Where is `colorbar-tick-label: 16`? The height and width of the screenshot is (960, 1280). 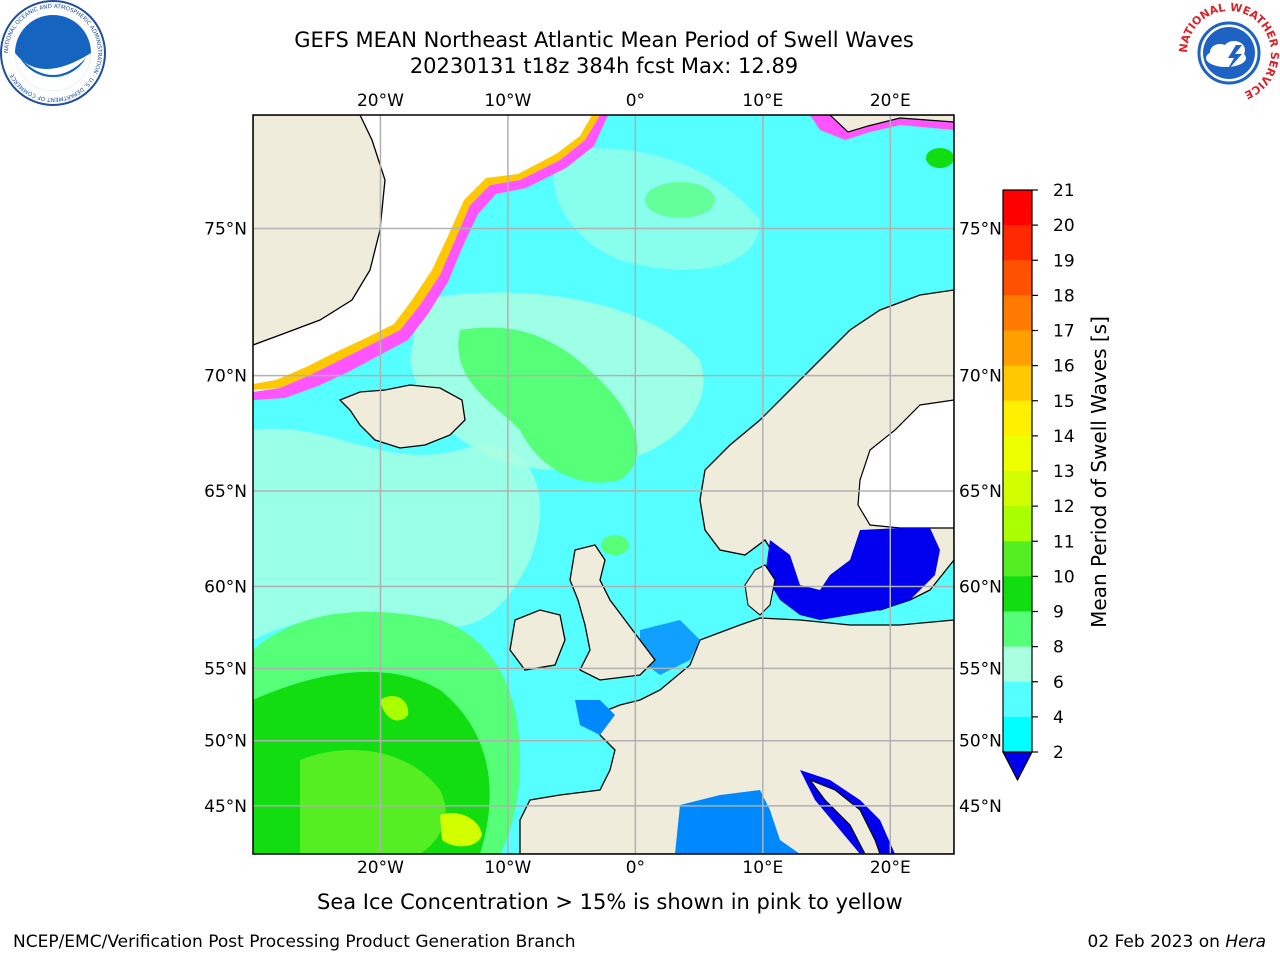
colorbar-tick-label: 16 is located at coordinates (1064, 367).